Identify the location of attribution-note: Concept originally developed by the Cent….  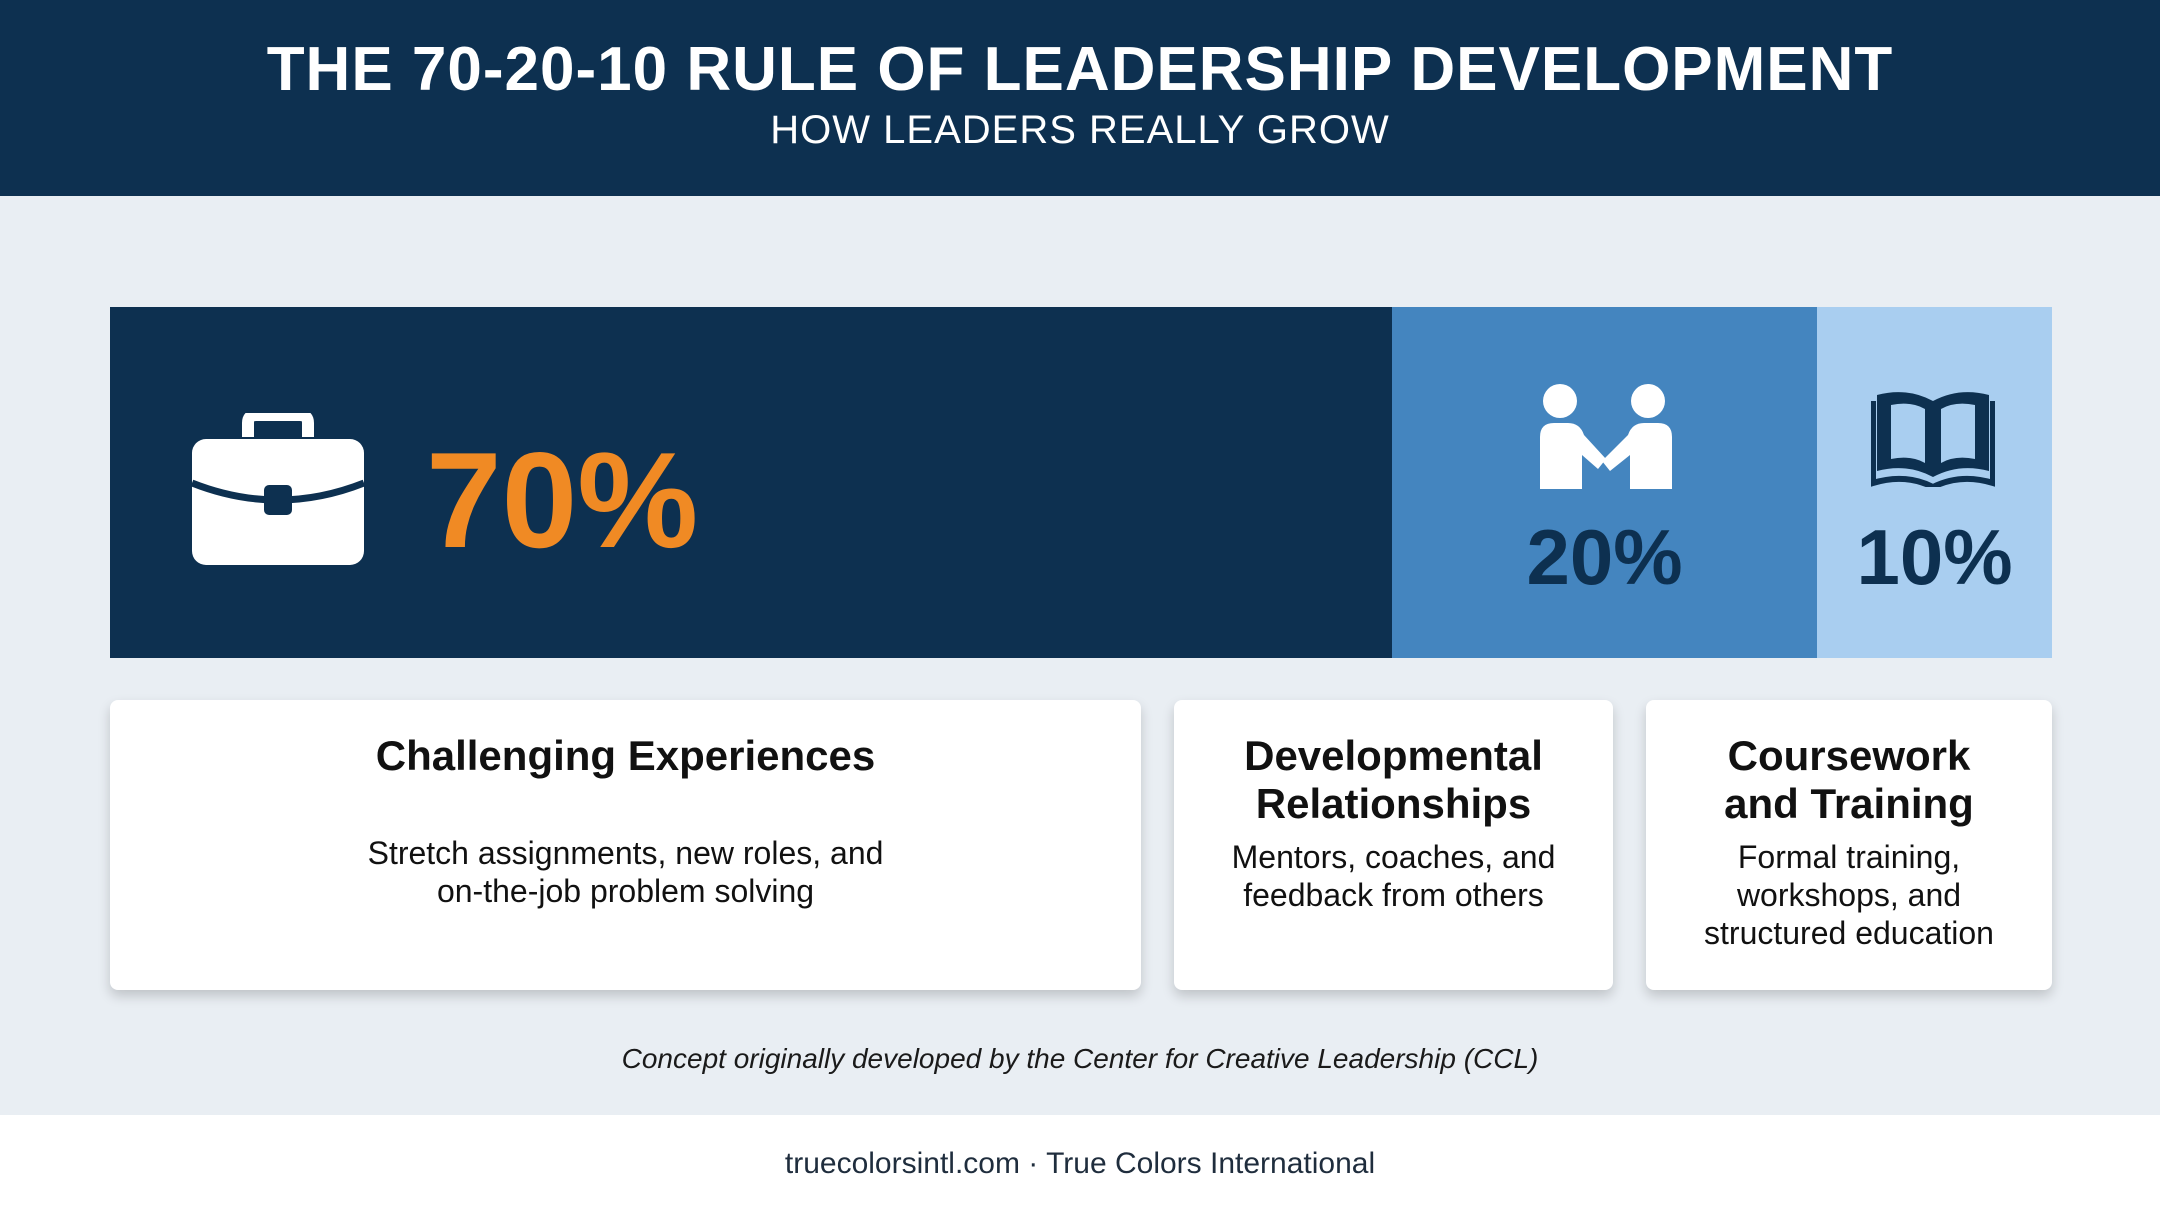
(1080, 1058).